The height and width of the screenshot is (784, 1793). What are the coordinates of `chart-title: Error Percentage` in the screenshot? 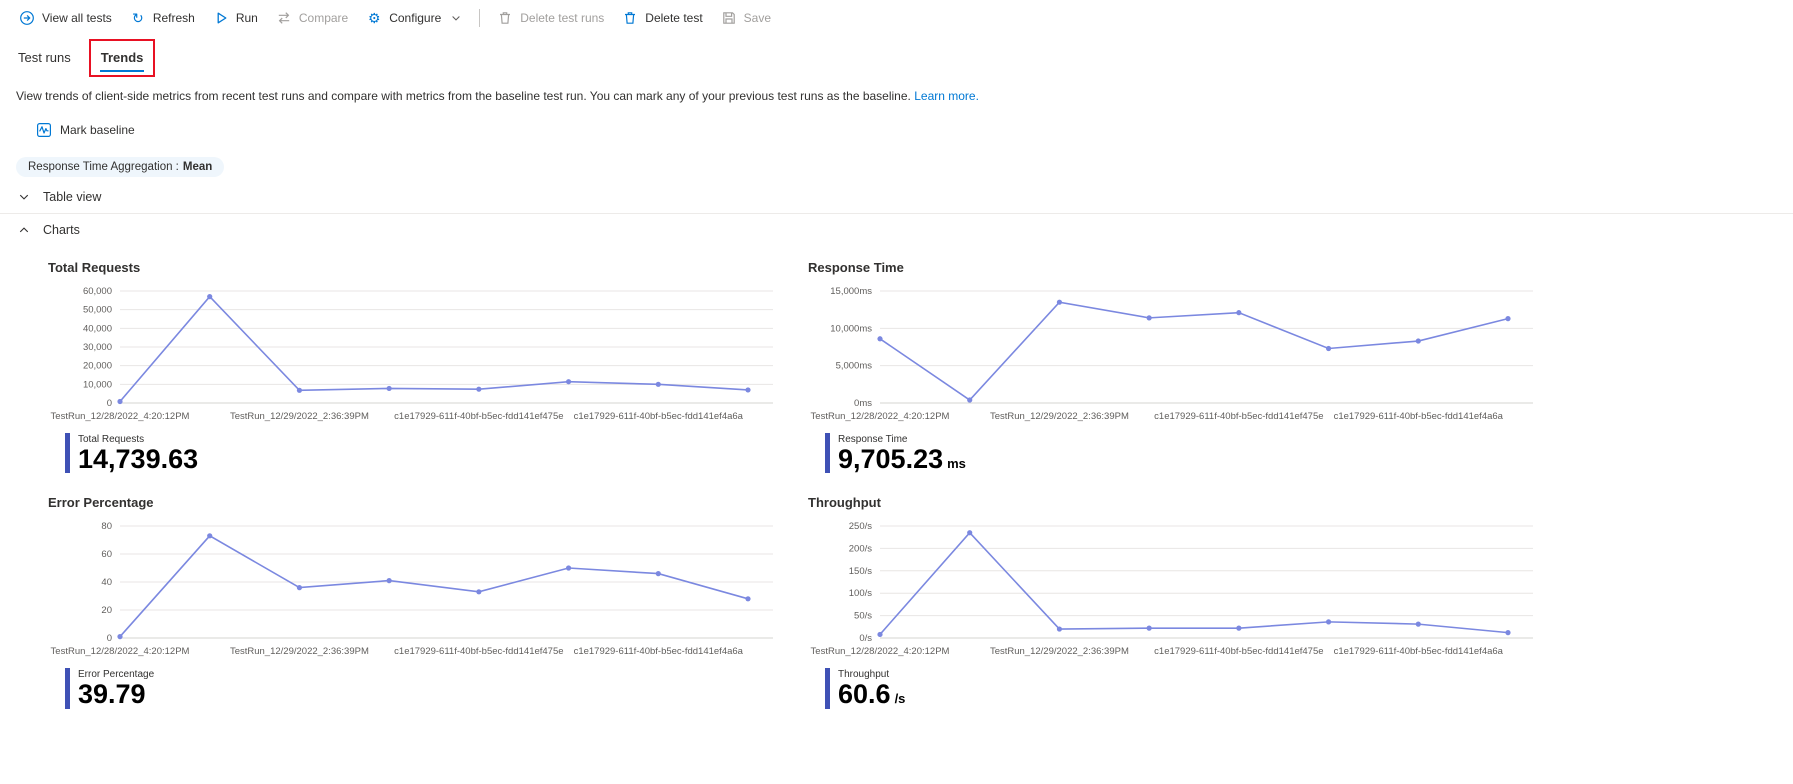 It's located at (101, 503).